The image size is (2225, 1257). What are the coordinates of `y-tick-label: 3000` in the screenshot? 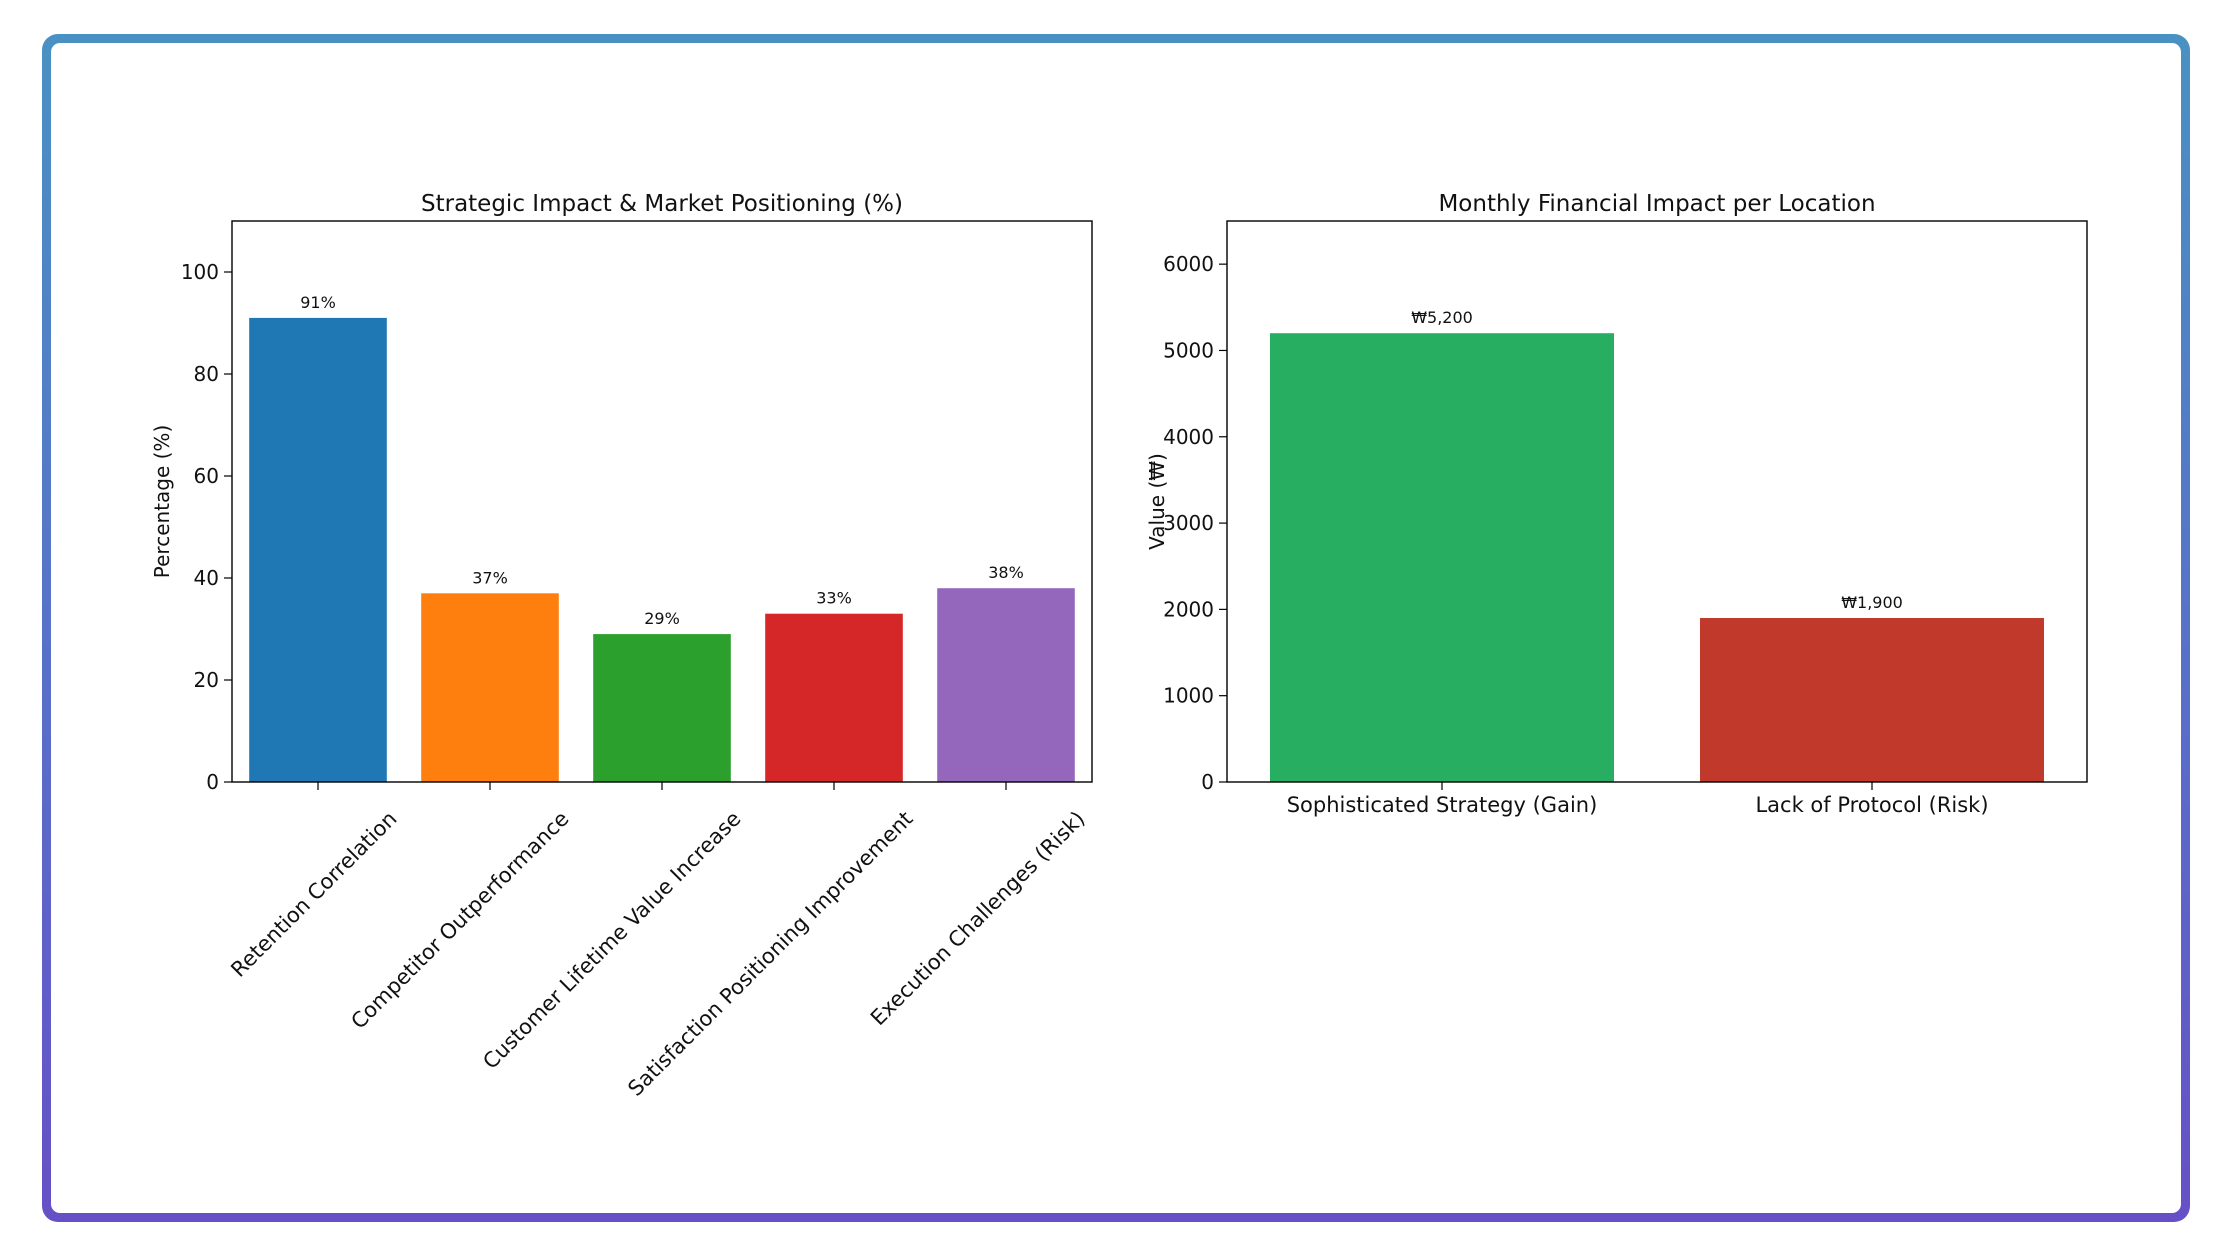 It's located at (1188, 523).